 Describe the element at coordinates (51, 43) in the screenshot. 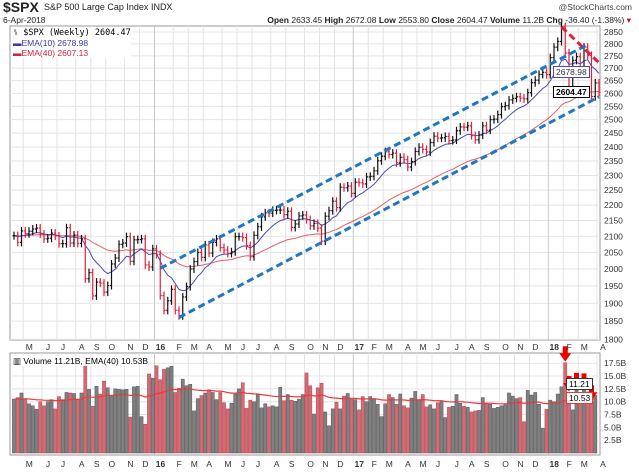

I see `ema10-legend-item: ▬EMA(10) 2678.98` at that location.